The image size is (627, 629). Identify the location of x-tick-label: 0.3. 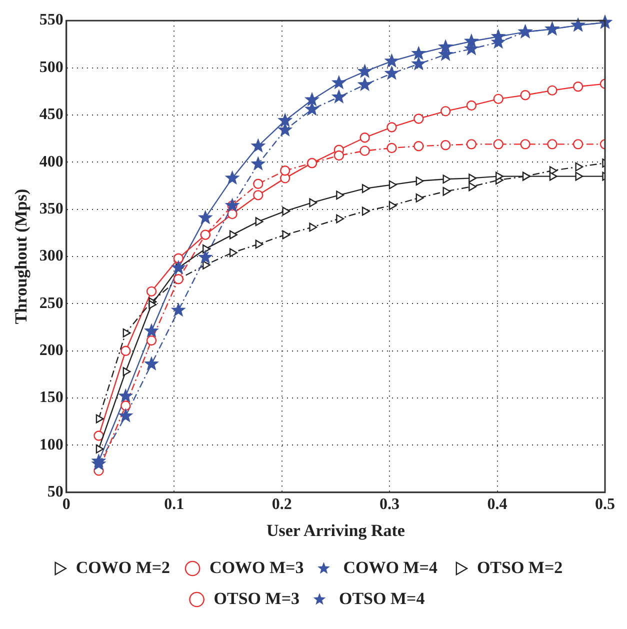
(390, 505).